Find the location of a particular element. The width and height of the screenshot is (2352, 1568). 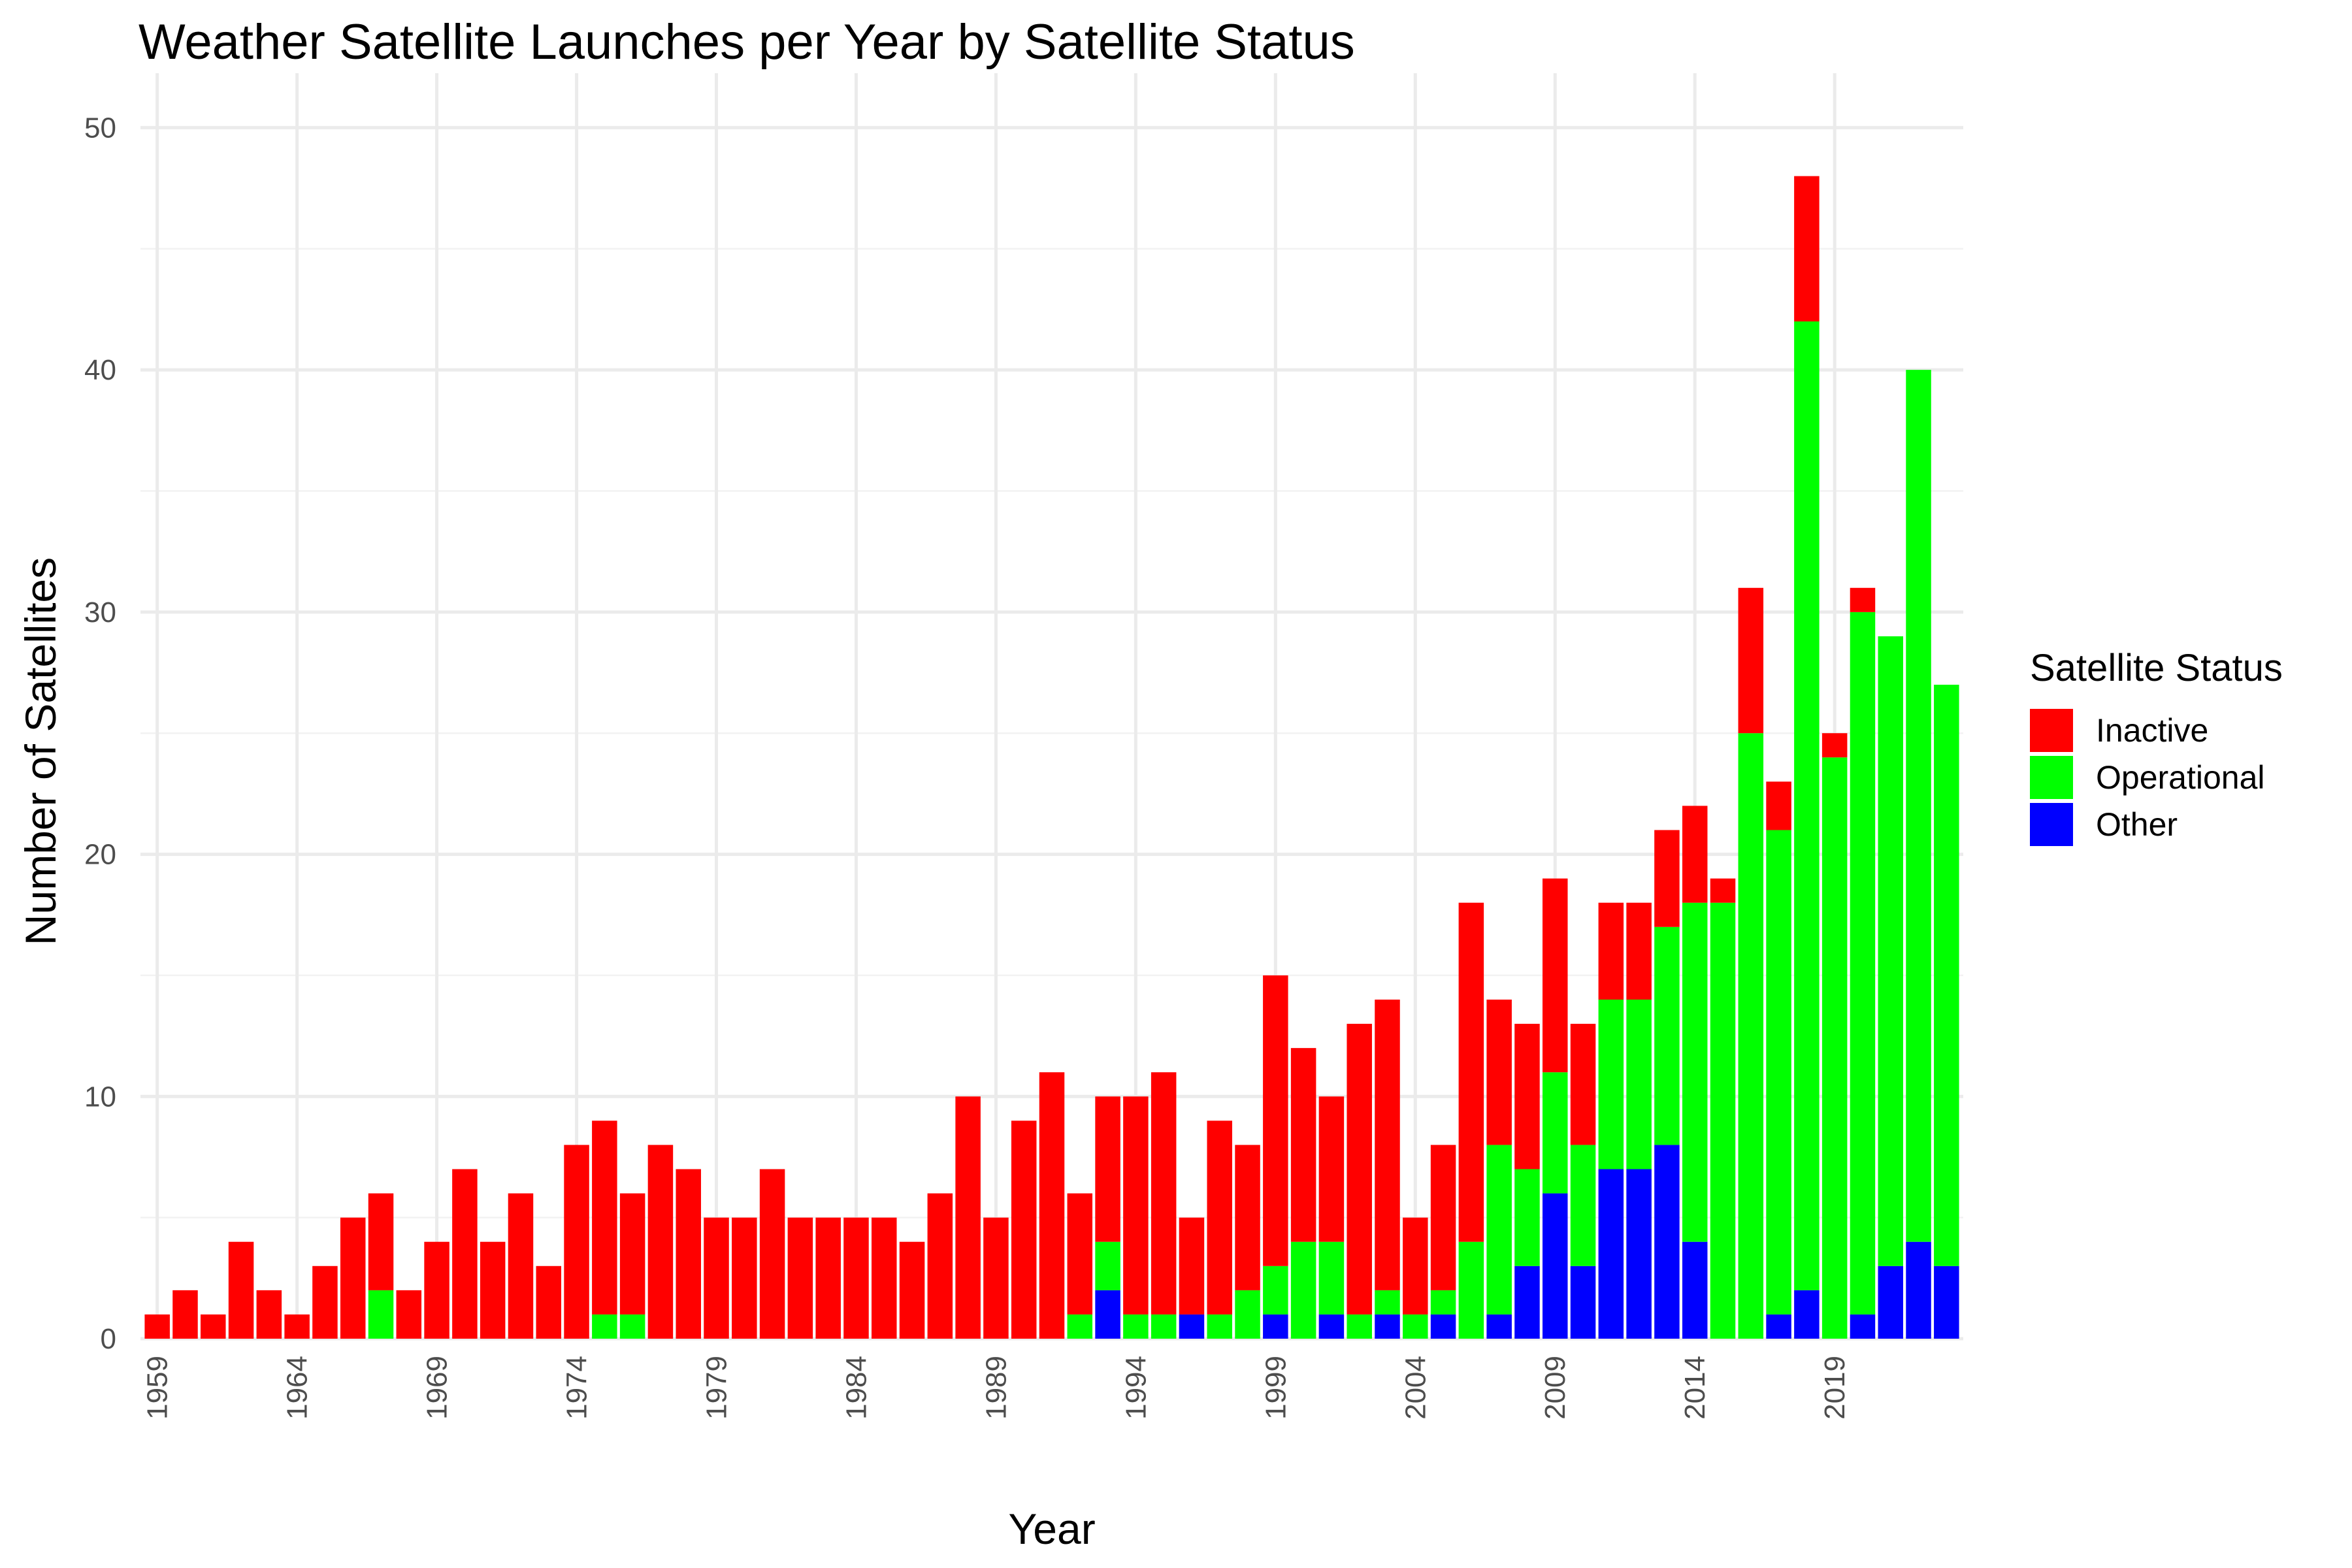

y-tick-label: 40 is located at coordinates (100, 370).